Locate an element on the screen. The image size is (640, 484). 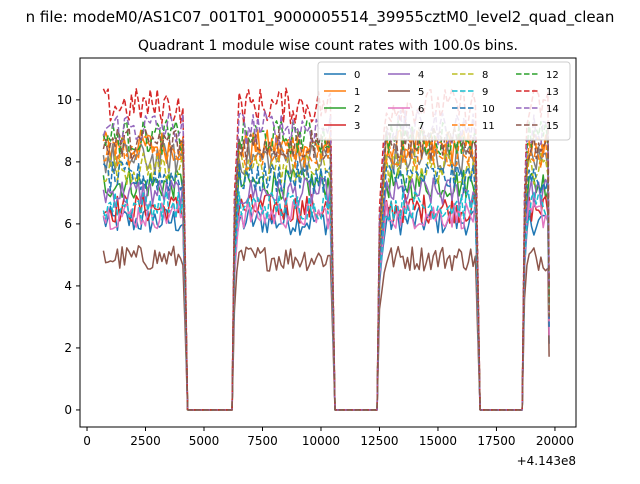
legend-label-11: 11 is located at coordinates (488, 126).